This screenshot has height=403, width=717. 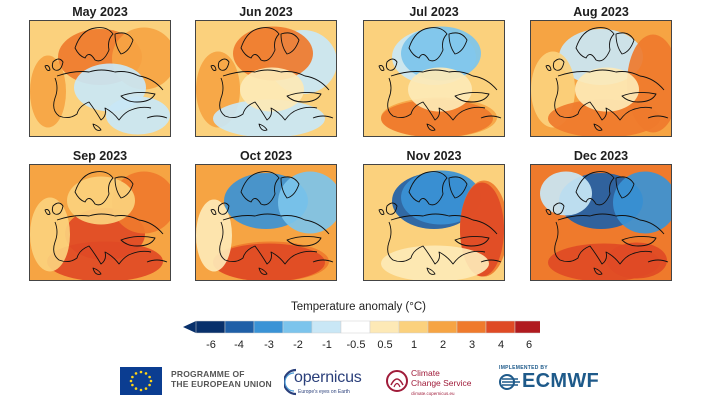 I want to click on panel-title: Aug 2023, so click(x=601, y=12).